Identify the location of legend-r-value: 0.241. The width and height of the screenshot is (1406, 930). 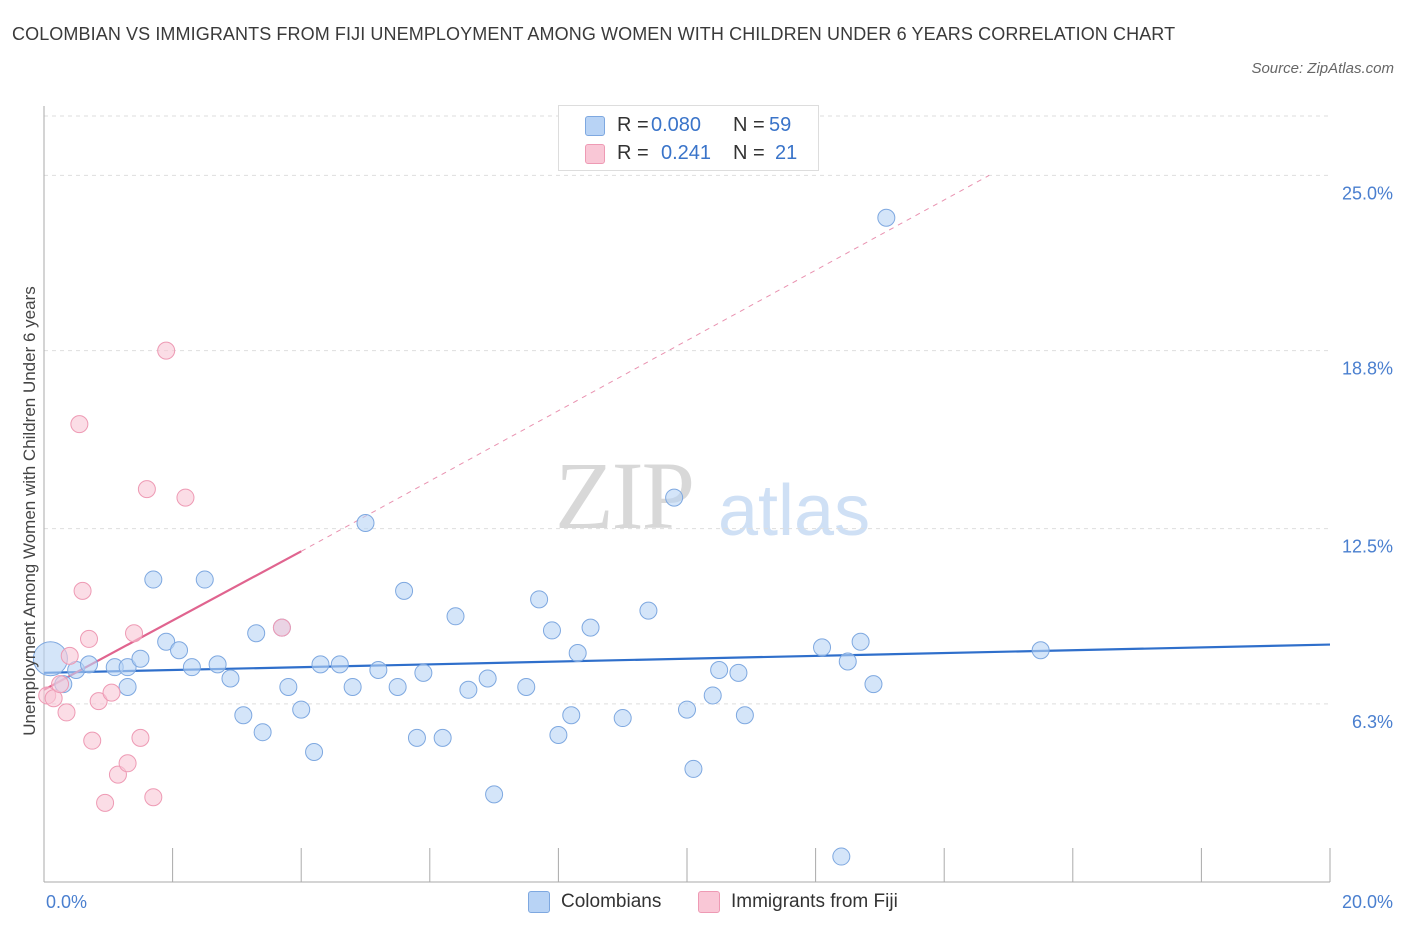
(686, 153).